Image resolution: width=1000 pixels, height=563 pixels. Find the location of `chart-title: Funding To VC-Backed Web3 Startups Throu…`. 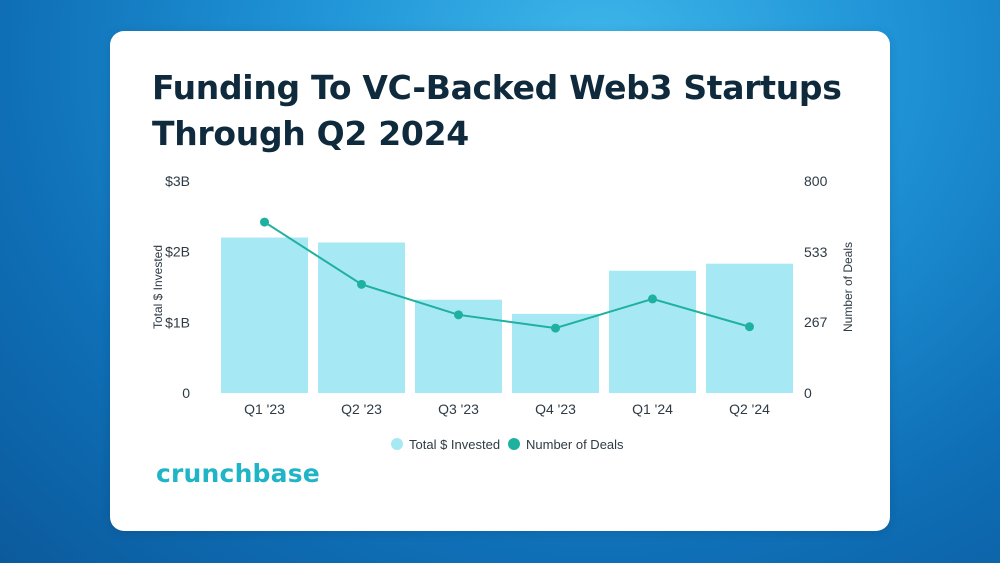

chart-title: Funding To VC-Backed Web3 Startups Throu… is located at coordinates (502, 111).